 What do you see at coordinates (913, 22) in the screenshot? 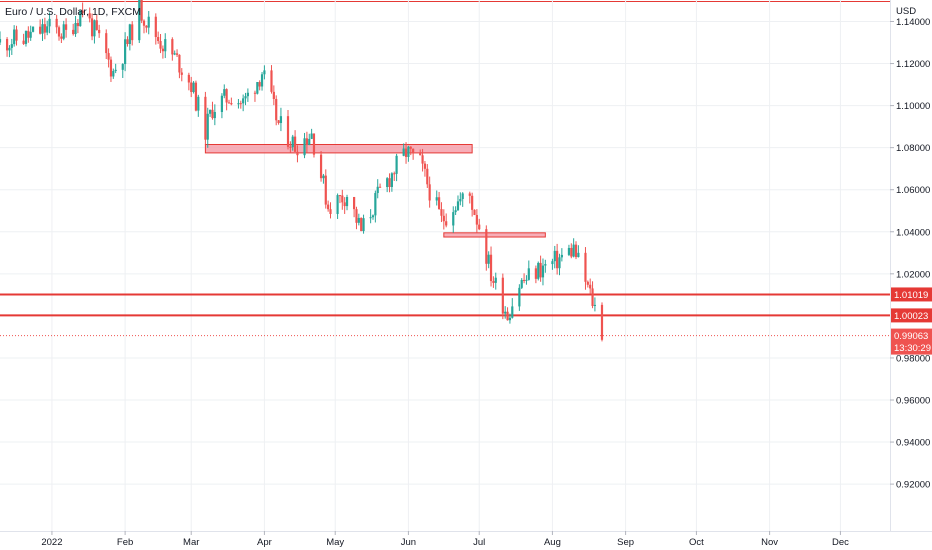
I see `y-tick-label: 1.14000` at bounding box center [913, 22].